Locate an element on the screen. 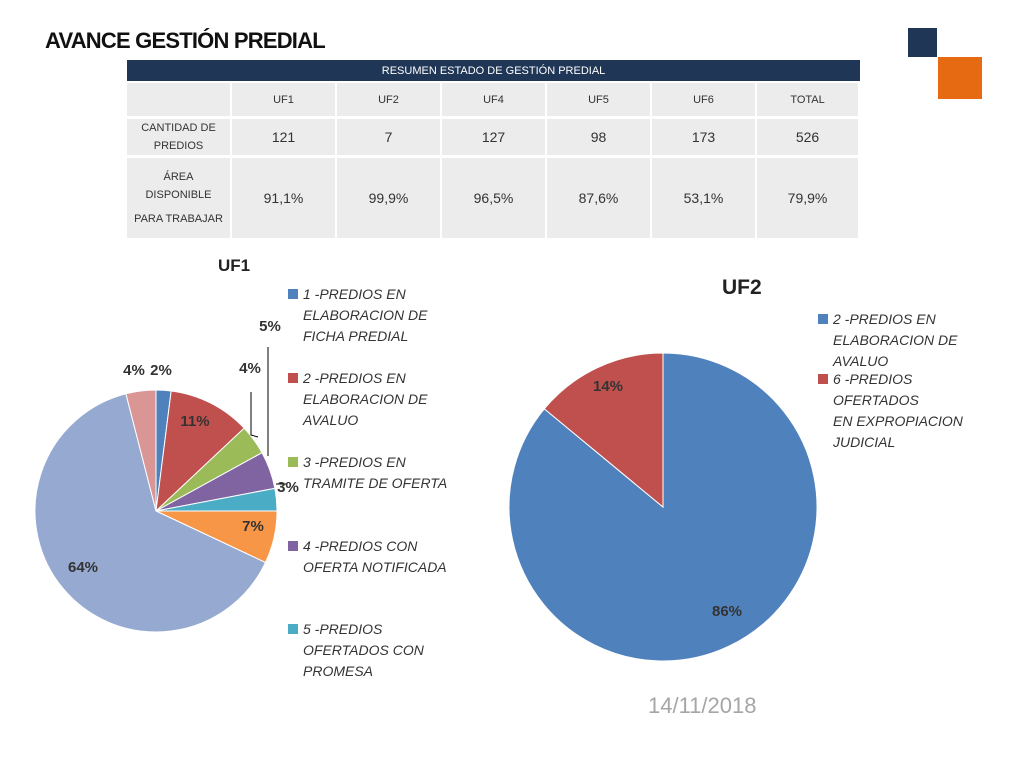 Image resolution: width=1024 pixels, height=768 pixels. uf2-data-label: 14% is located at coordinates (608, 386).